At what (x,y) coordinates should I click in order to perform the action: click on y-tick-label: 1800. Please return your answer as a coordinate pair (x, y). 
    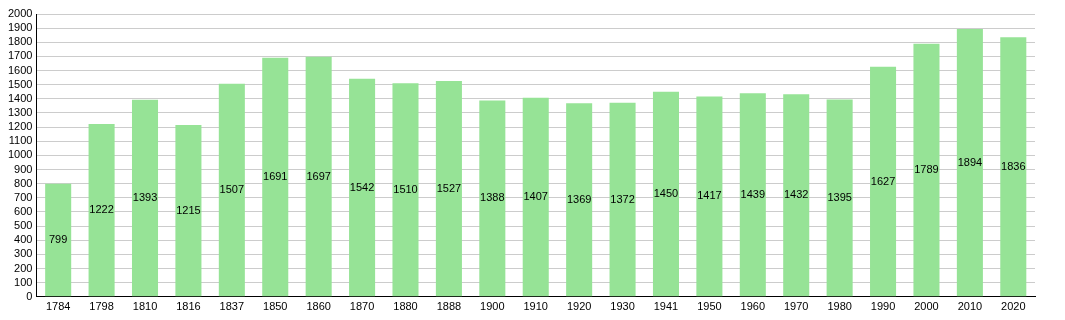
    Looking at the image, I should click on (20, 41).